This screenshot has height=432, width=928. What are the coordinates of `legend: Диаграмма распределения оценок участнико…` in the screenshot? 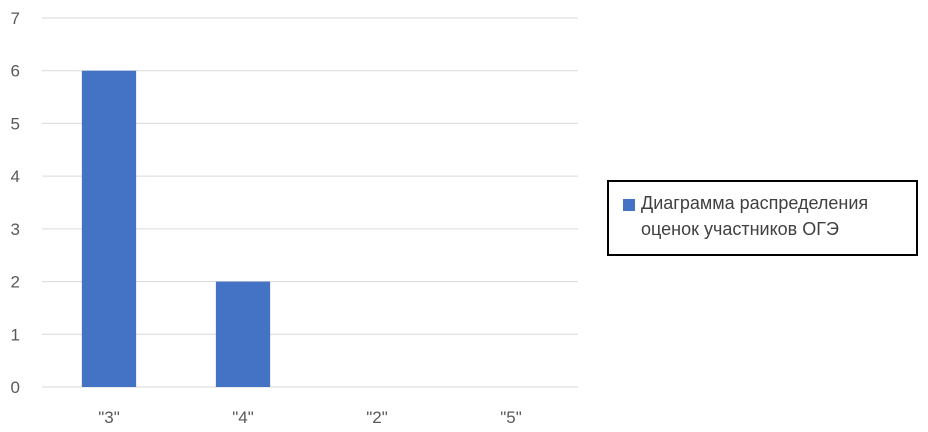 It's located at (762, 218).